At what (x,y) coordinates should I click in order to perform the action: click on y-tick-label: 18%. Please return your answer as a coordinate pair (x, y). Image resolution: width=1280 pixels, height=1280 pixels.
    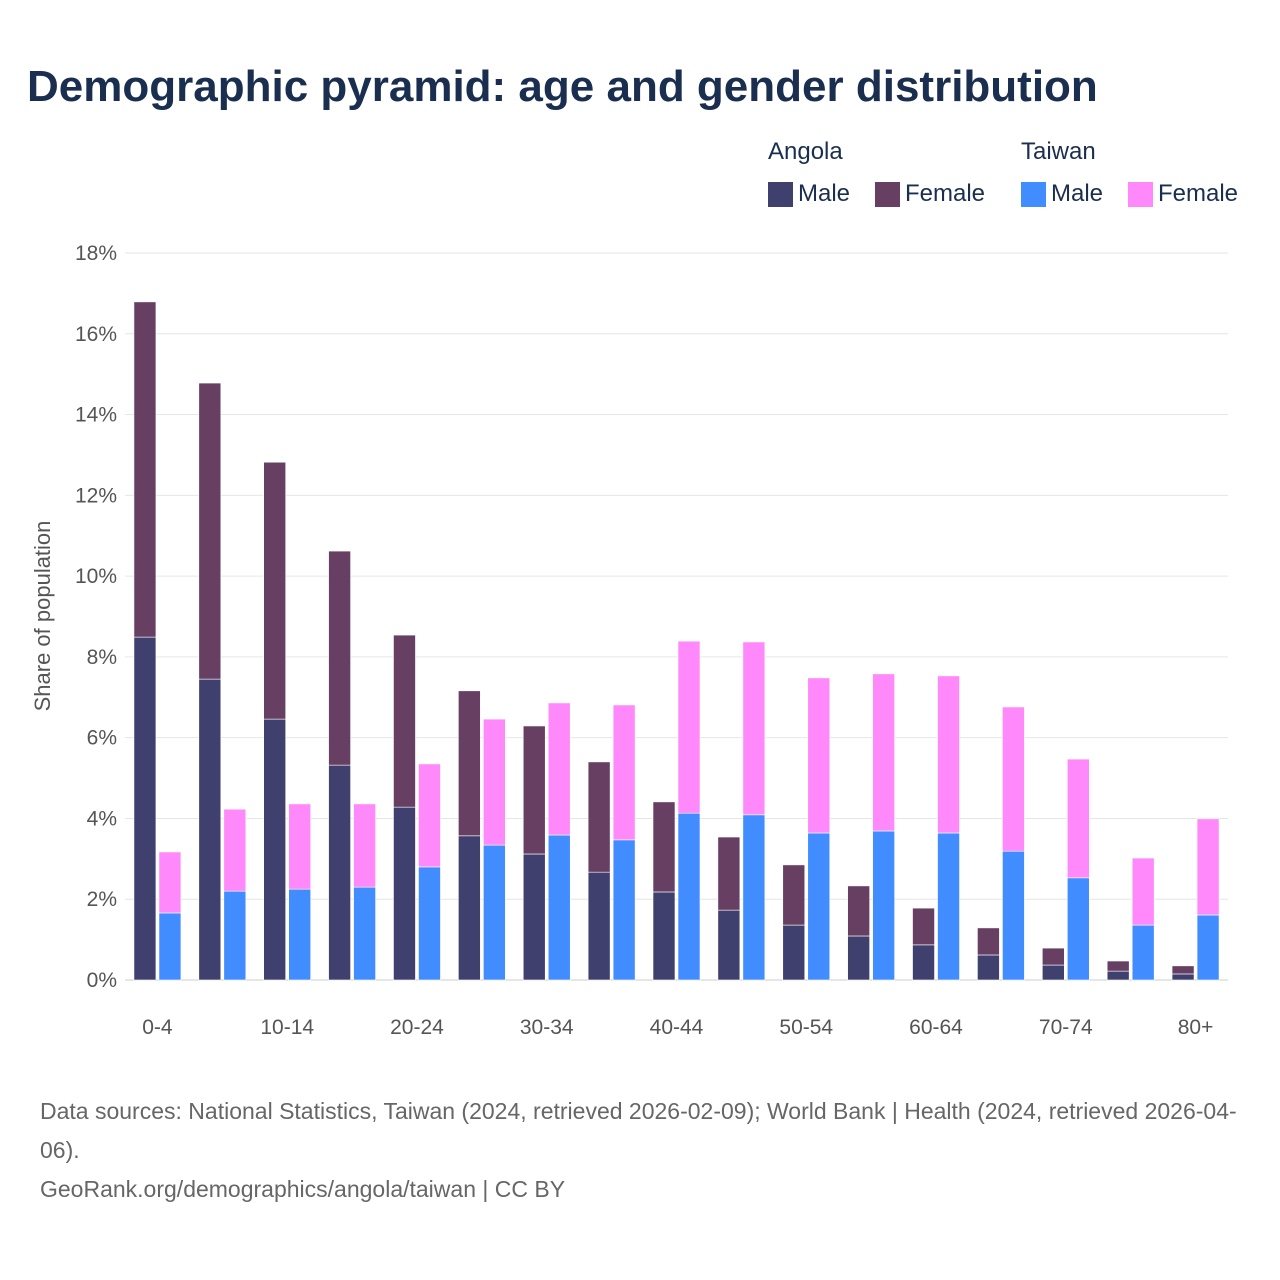
    Looking at the image, I should click on (96, 253).